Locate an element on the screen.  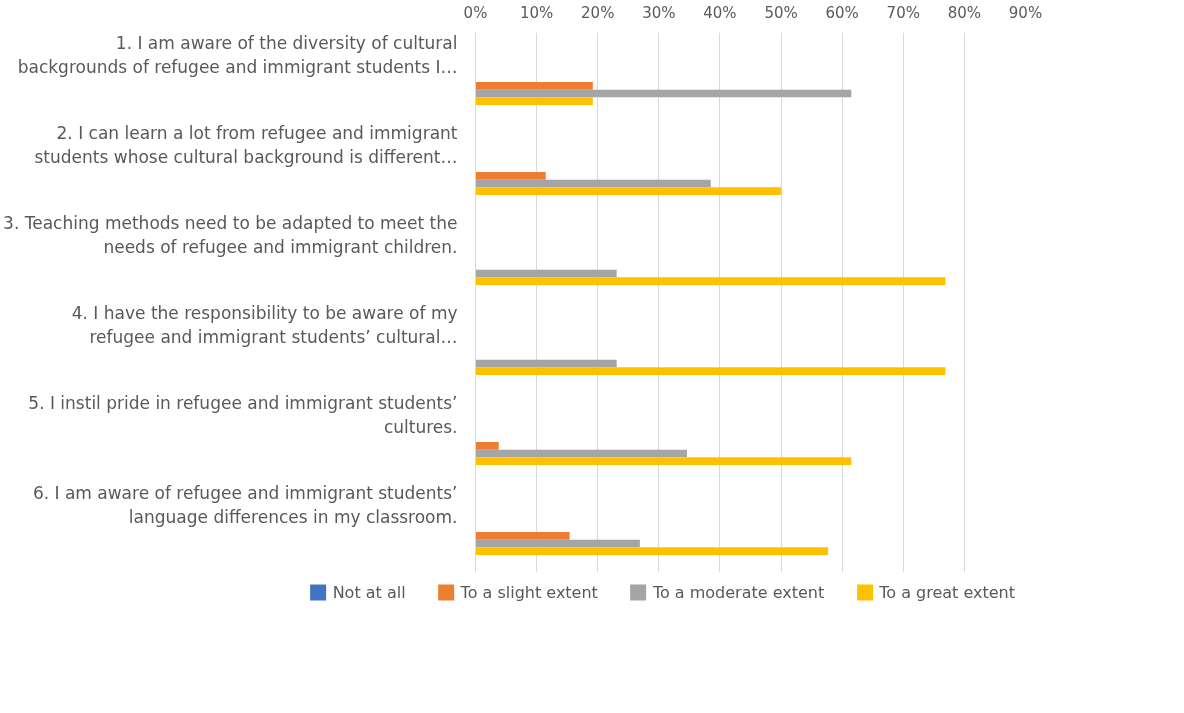
legend-label: Not at all is located at coordinates (369, 592).